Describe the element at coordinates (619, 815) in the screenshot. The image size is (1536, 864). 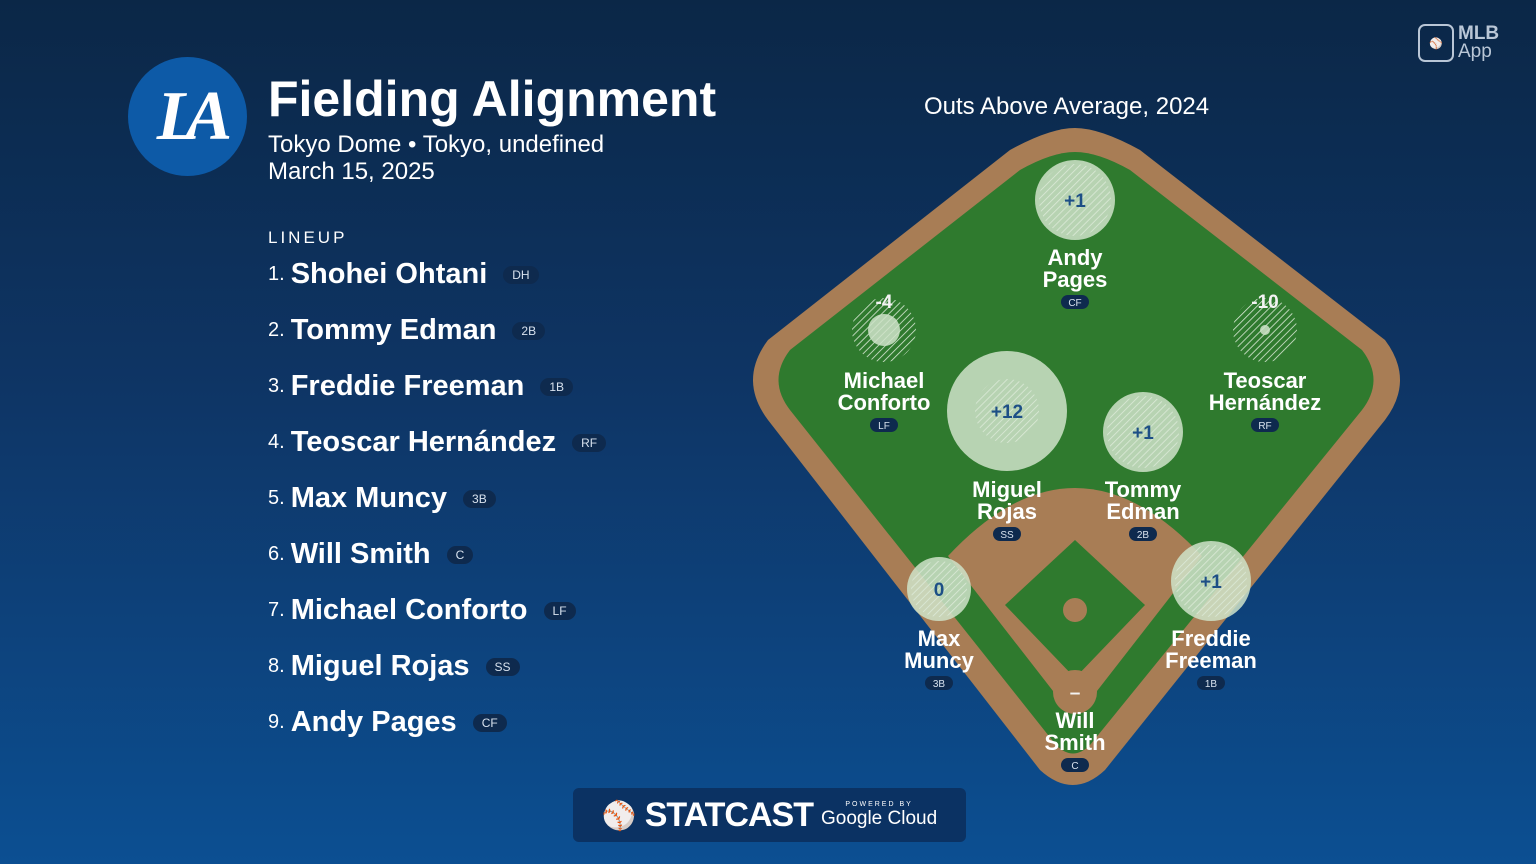
I see `batter-logo-icon: ⚾` at that location.